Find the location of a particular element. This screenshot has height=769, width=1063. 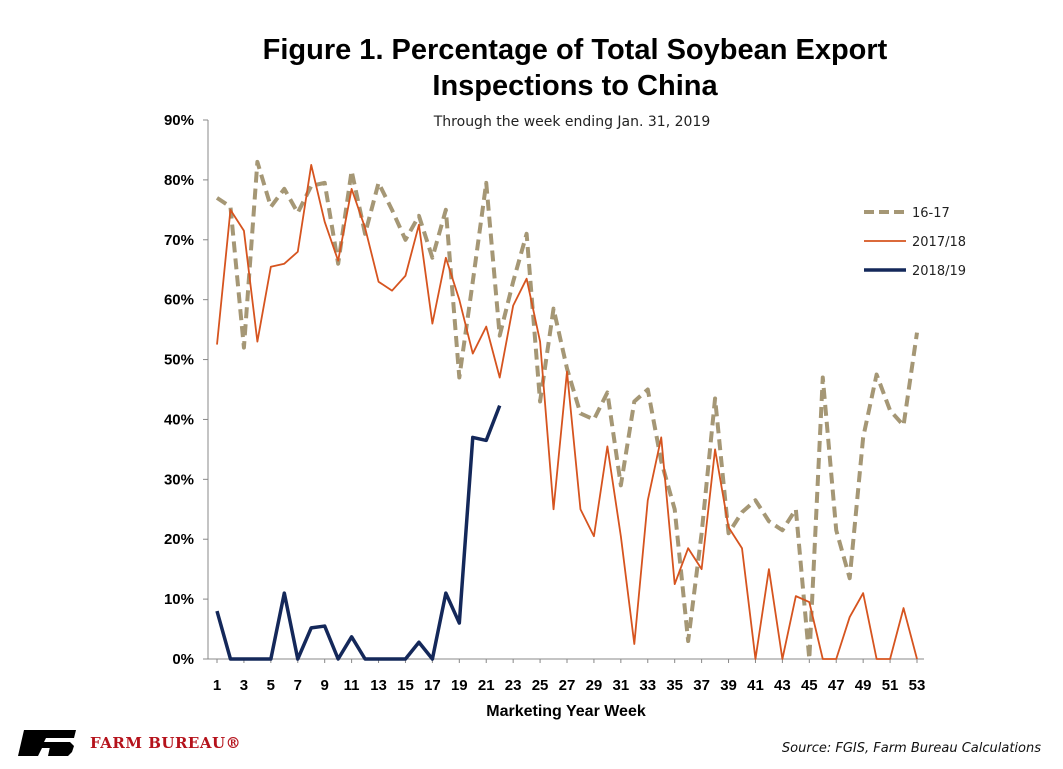

x-tick-label: 31 is located at coordinates (621, 685).